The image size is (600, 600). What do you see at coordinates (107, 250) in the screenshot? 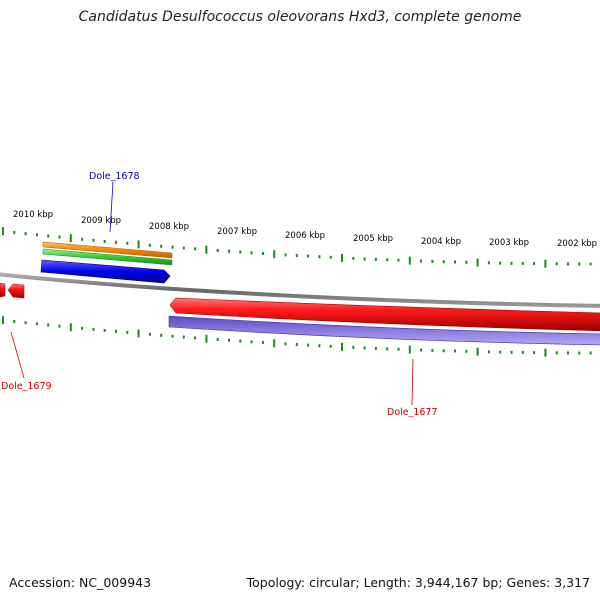
I see `feature-orange` at bounding box center [107, 250].